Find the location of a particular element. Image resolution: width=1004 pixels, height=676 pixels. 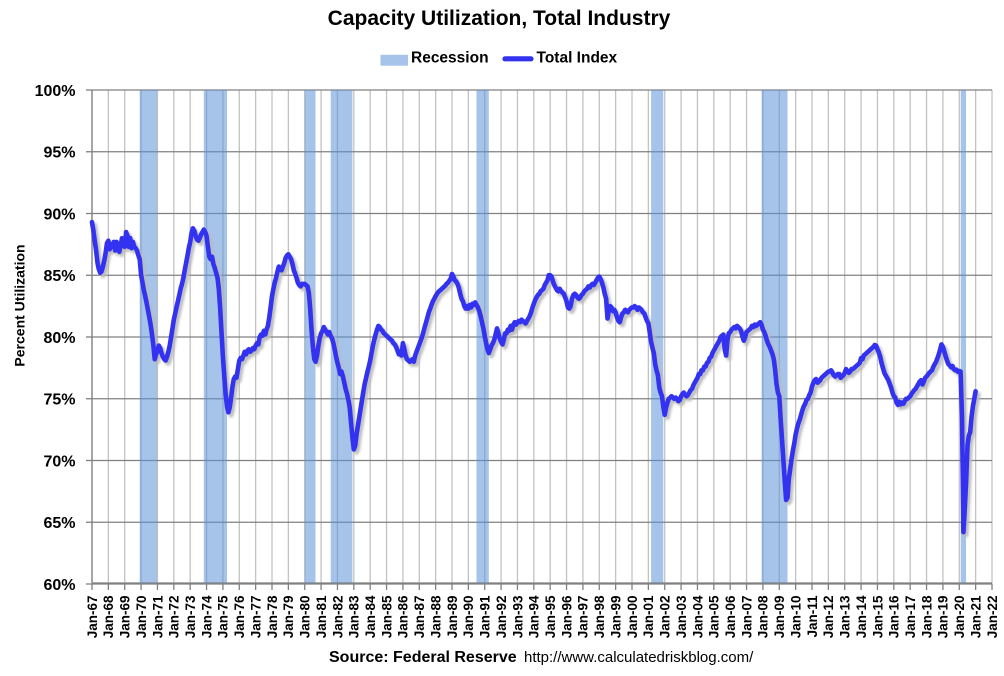

svg-text: Jan-04 is located at coordinates (697, 616).